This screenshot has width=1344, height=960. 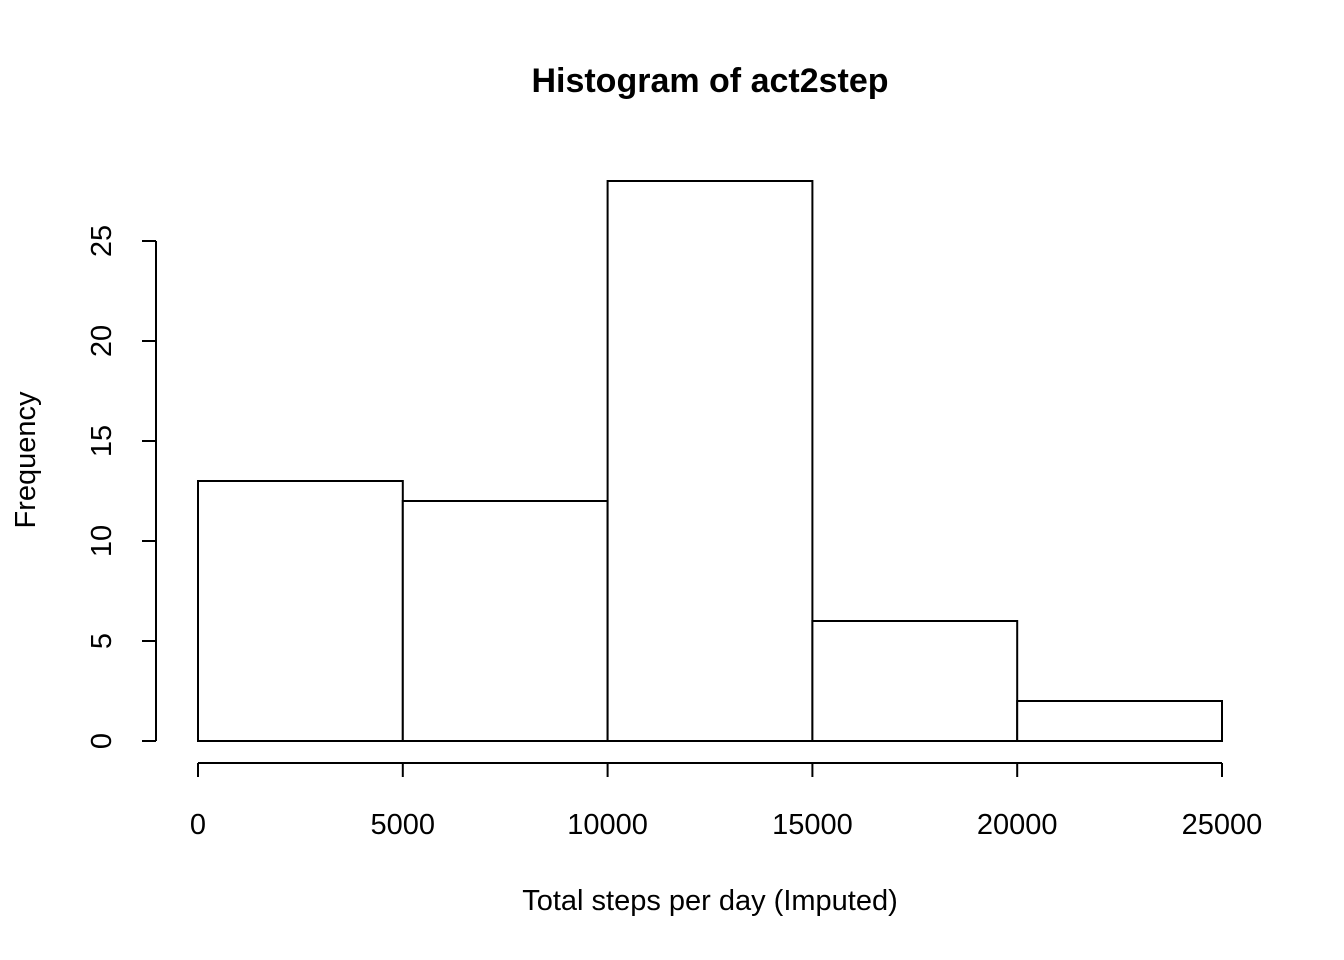 What do you see at coordinates (812, 825) in the screenshot?
I see `x-tick-label: 15000` at bounding box center [812, 825].